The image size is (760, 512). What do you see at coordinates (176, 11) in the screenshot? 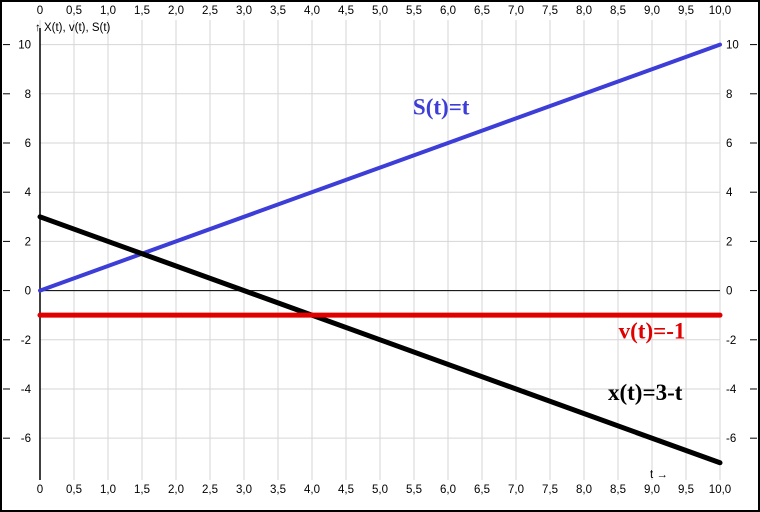
I see `x-tick-label-top: 2,0` at bounding box center [176, 11].